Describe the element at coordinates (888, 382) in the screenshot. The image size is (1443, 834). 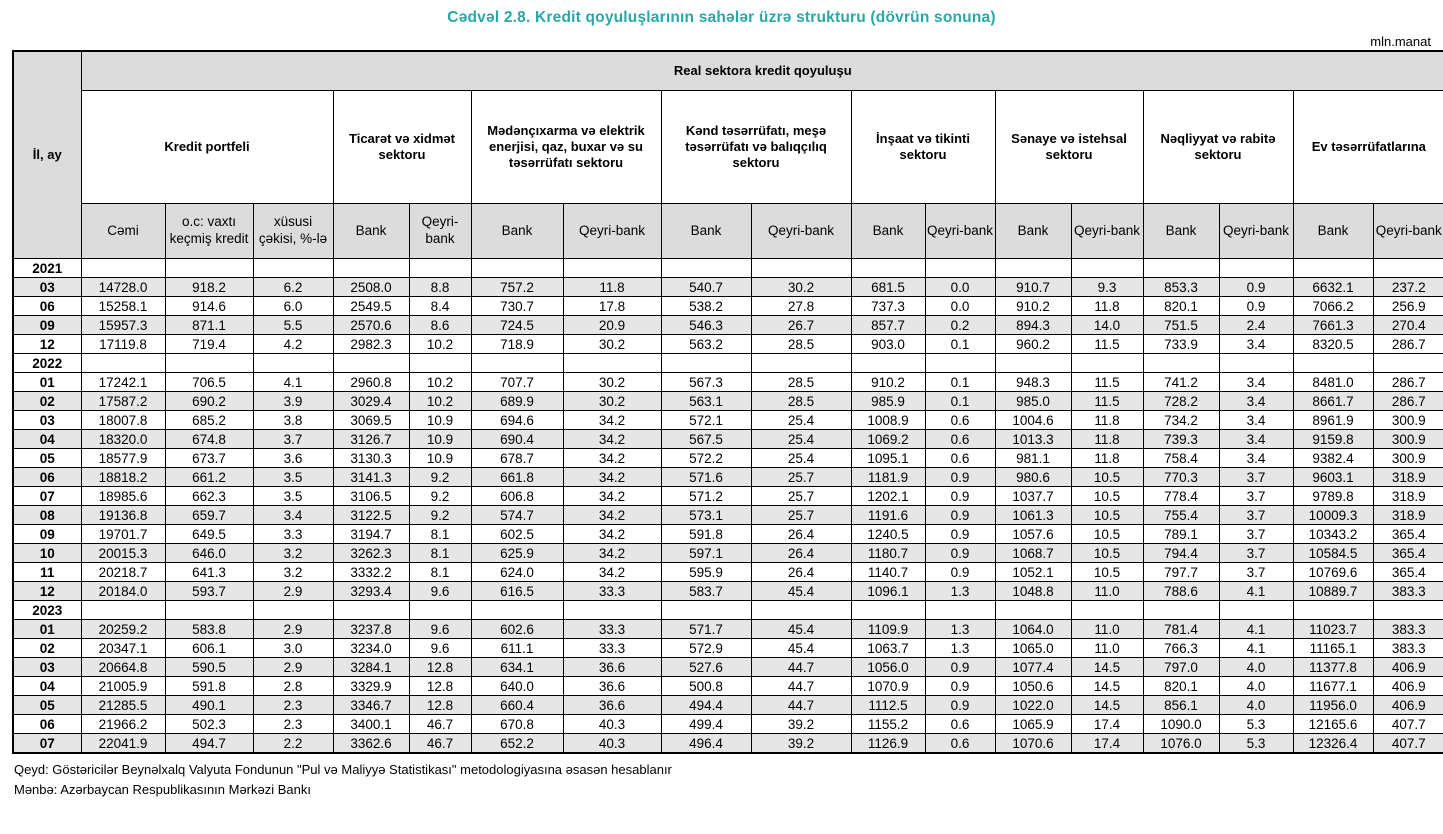
I see `value-cell: 910.2` at that location.